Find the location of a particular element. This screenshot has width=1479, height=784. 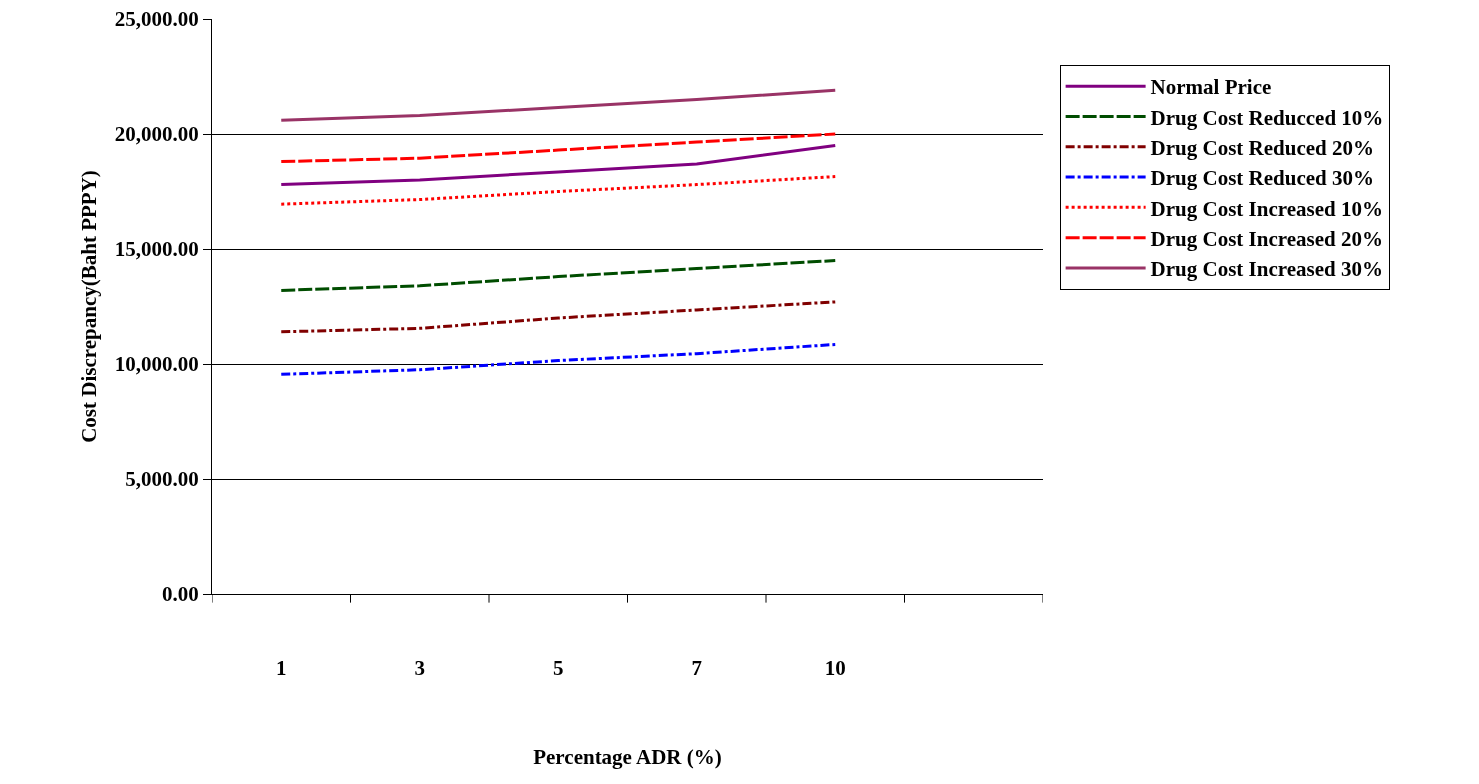

legend-label: Normal Price is located at coordinates (1211, 87).